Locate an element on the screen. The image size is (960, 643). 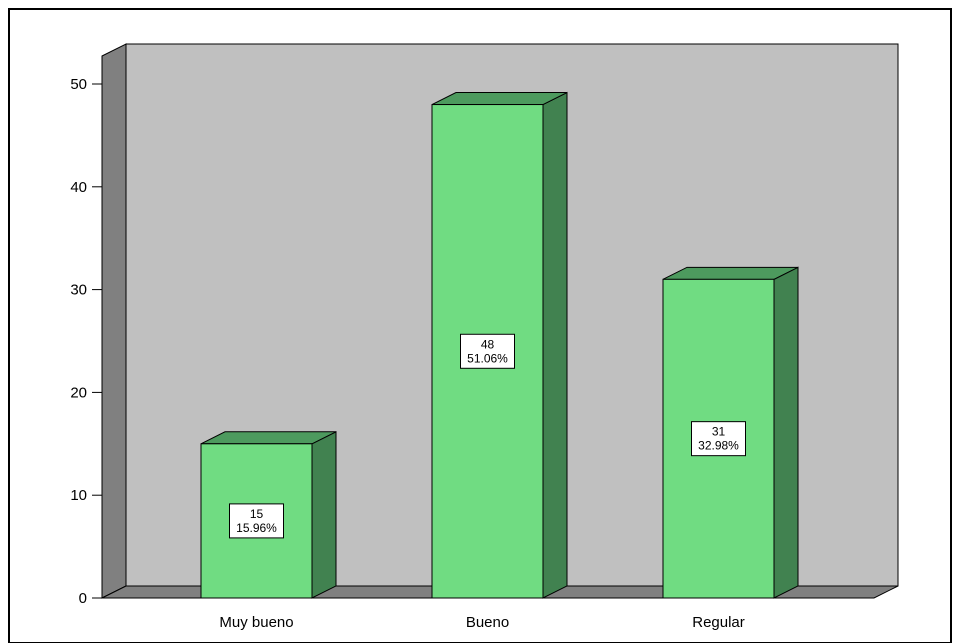
y-tick-label: 10 is located at coordinates (78, 495).